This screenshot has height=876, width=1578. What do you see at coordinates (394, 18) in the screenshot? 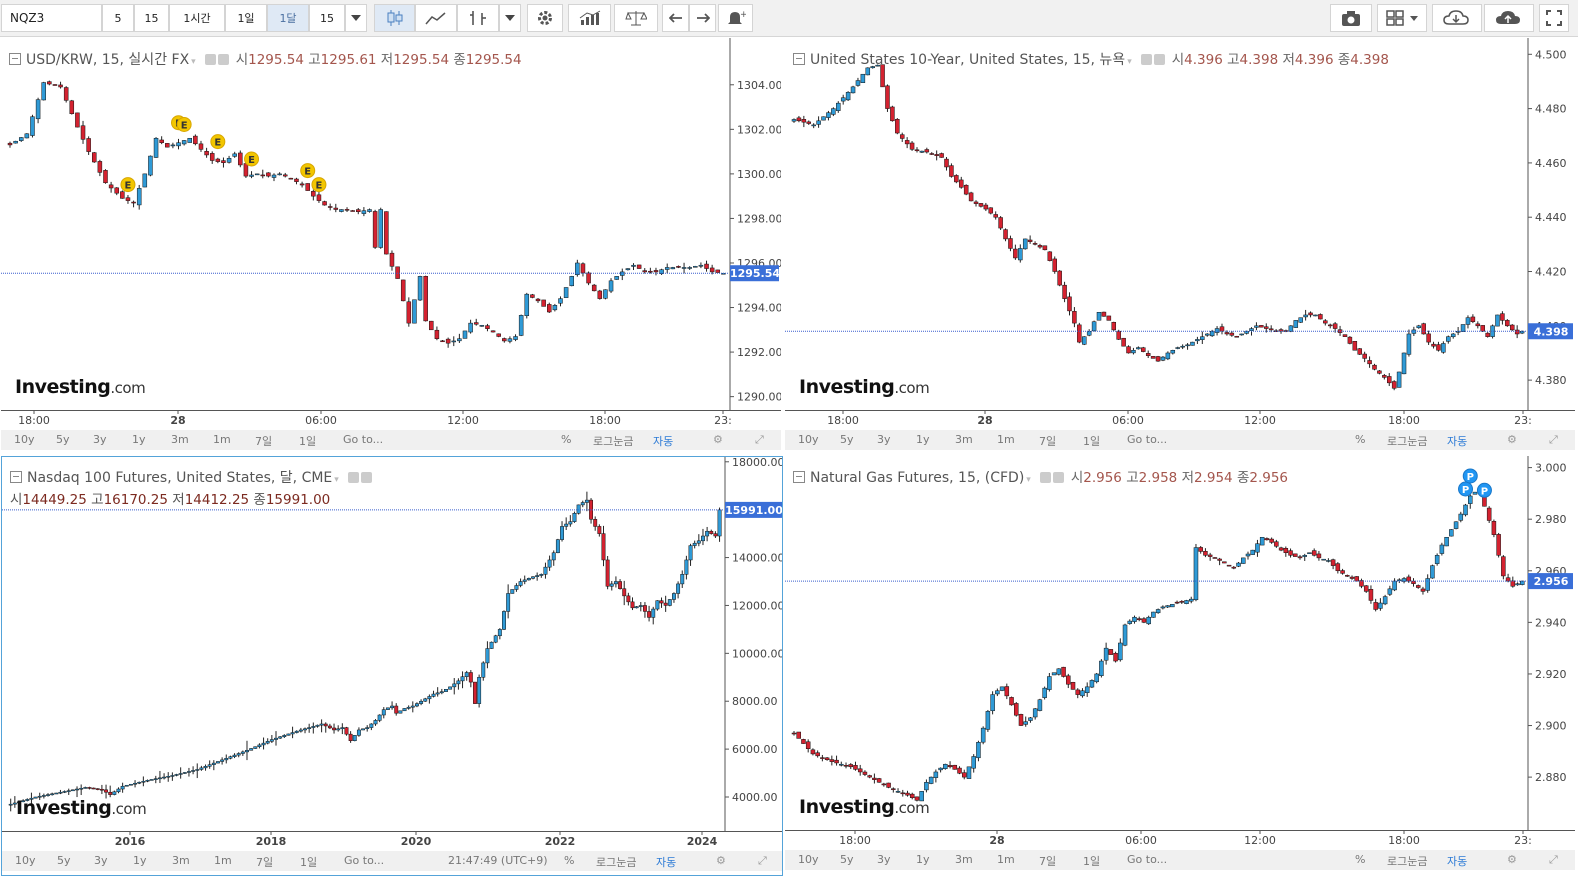
I see `candles-style-button` at bounding box center [394, 18].